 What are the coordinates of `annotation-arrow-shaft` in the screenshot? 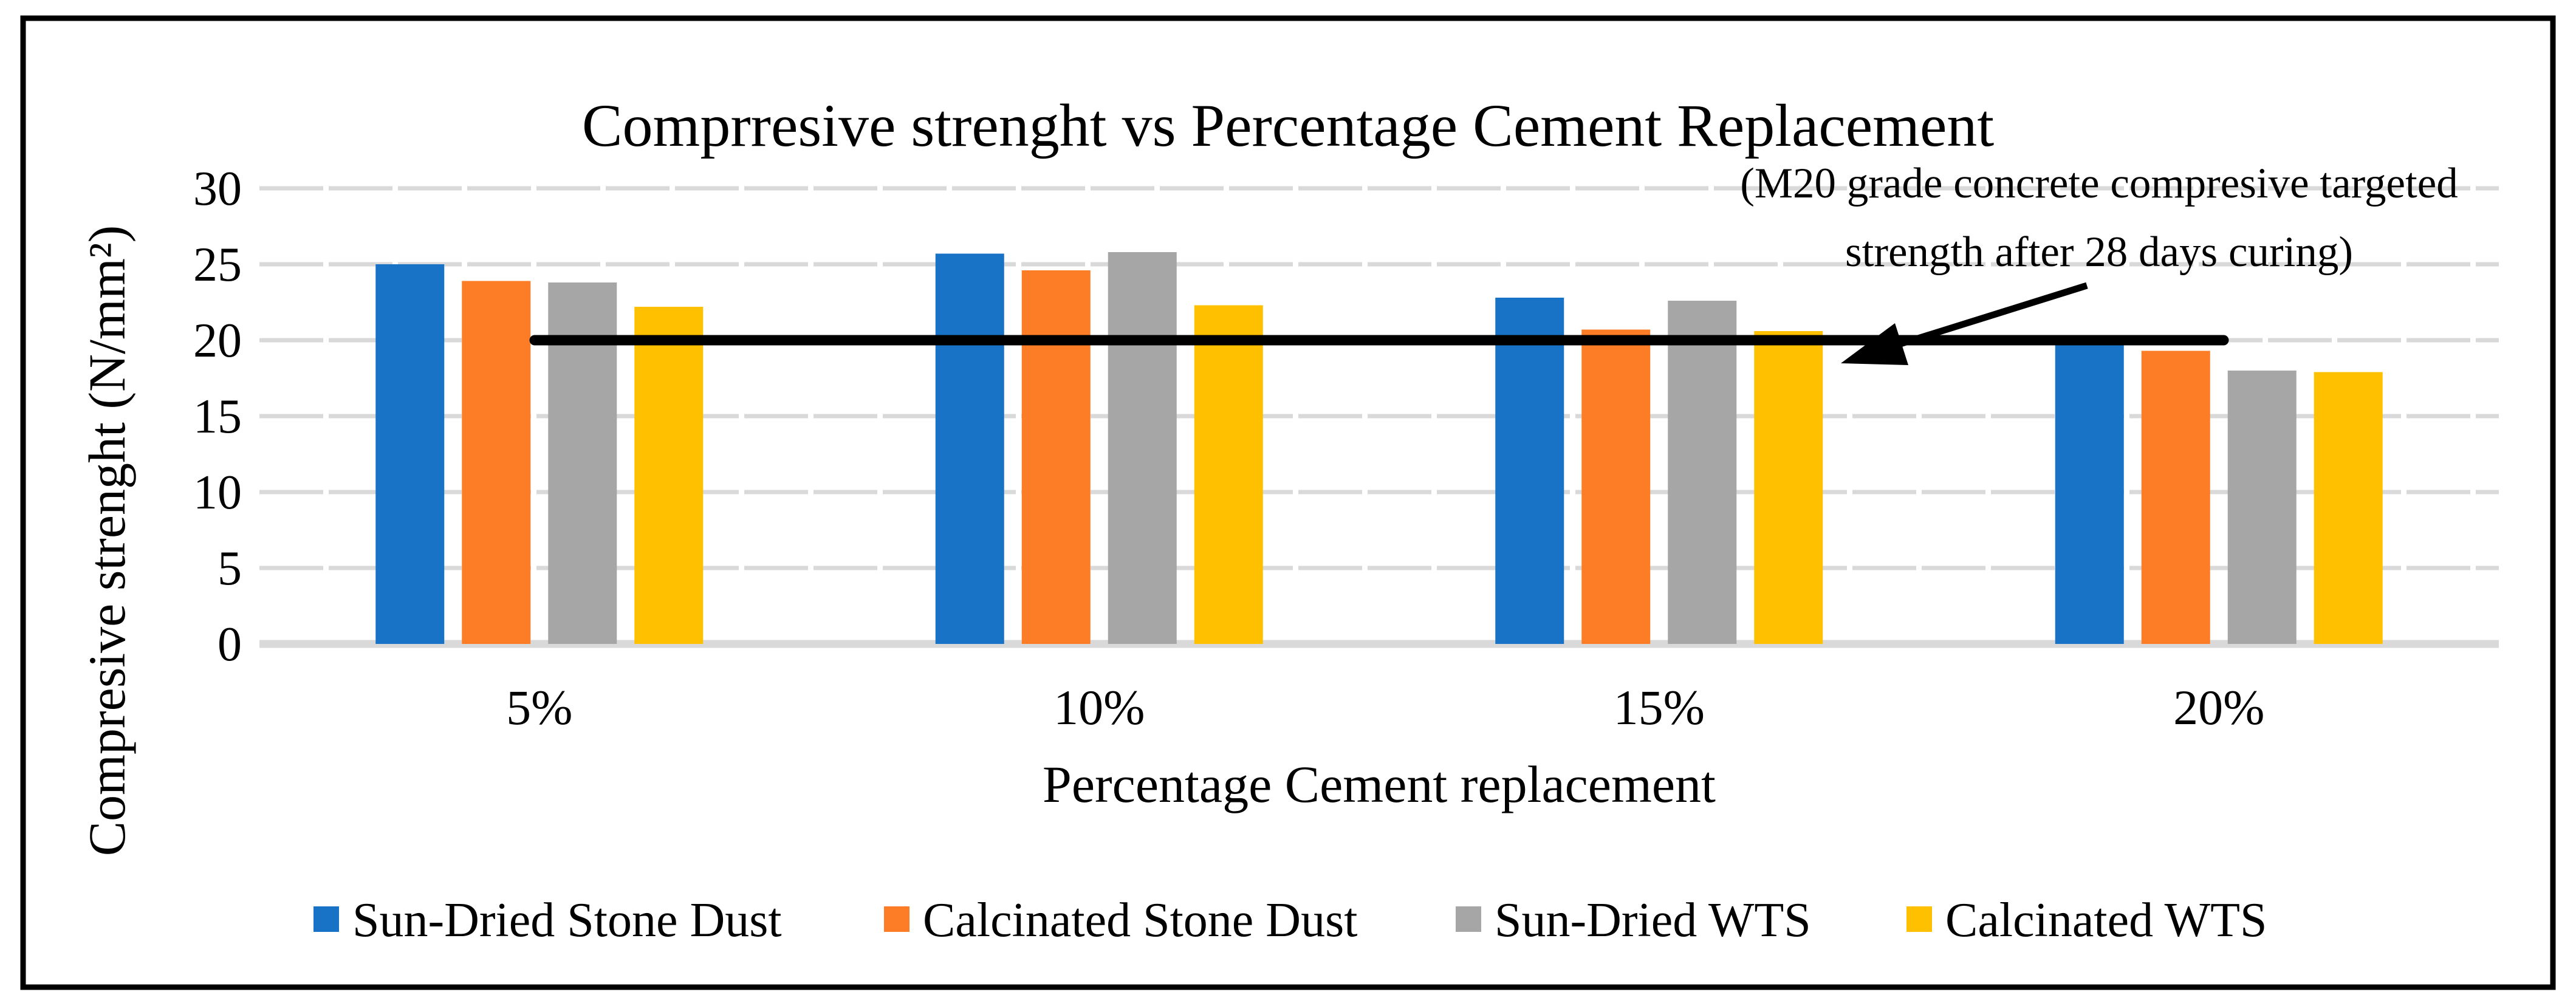 It's located at (1992, 315).